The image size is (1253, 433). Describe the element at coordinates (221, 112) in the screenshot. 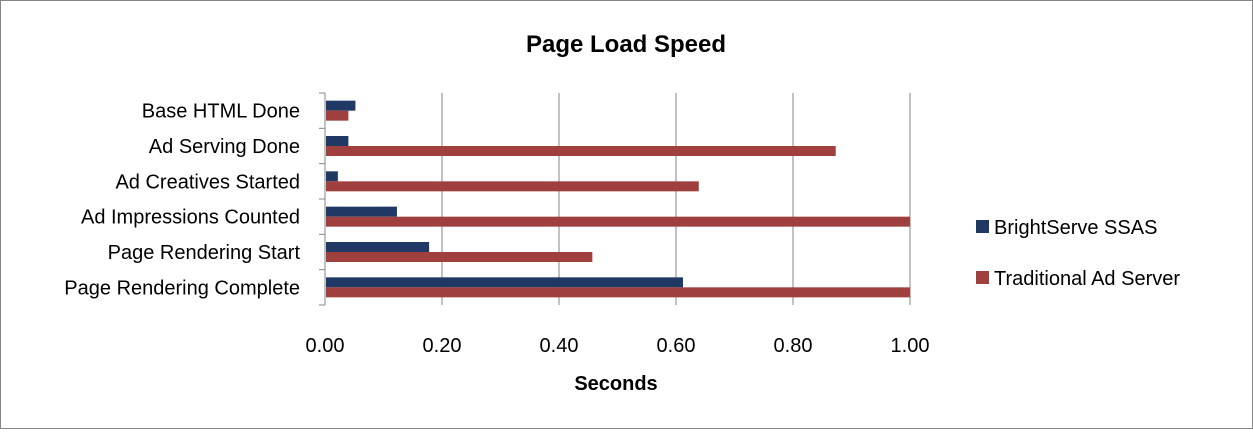

I see `category-label: Base HTML Done` at that location.